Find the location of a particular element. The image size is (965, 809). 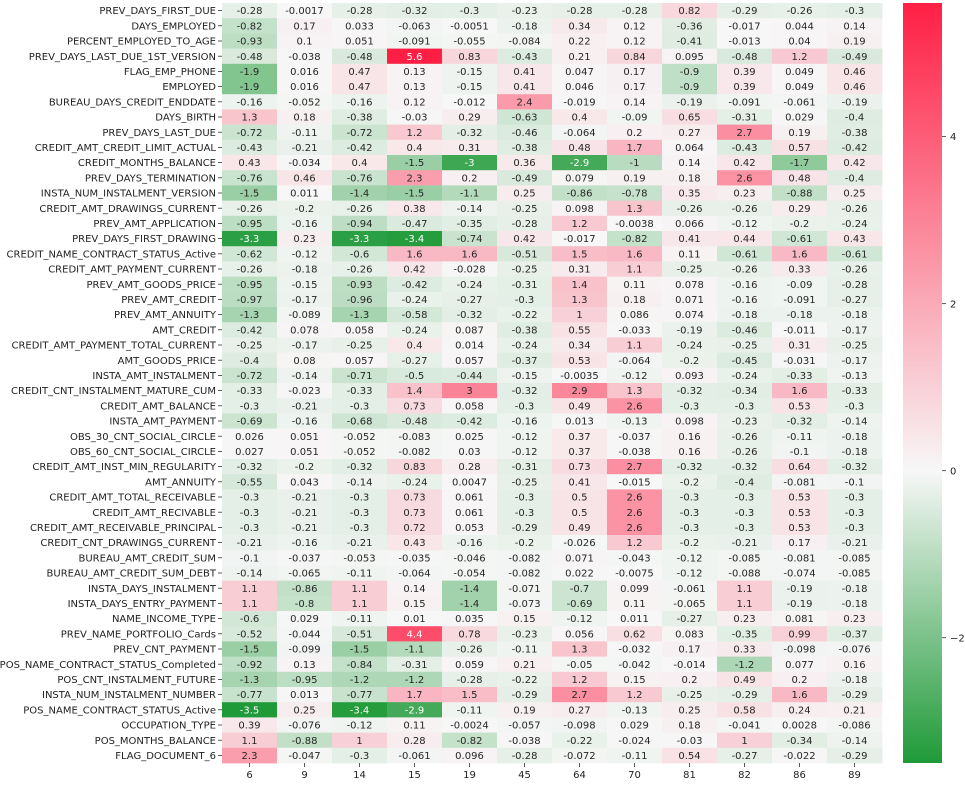

cell-value-label: 0.11 is located at coordinates (414, 726).